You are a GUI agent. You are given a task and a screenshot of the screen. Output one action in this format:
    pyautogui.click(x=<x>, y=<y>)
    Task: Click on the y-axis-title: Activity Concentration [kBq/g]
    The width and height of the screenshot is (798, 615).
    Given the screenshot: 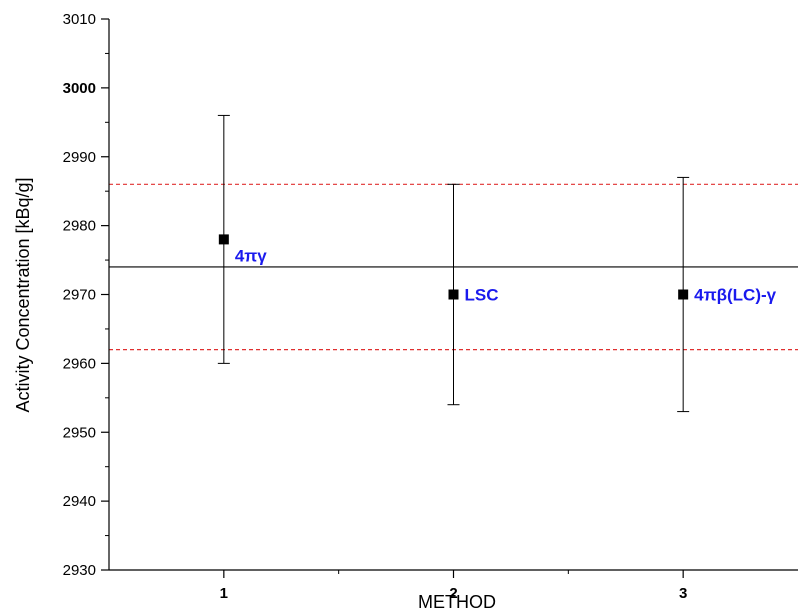 What is the action you would take?
    pyautogui.click(x=23, y=294)
    